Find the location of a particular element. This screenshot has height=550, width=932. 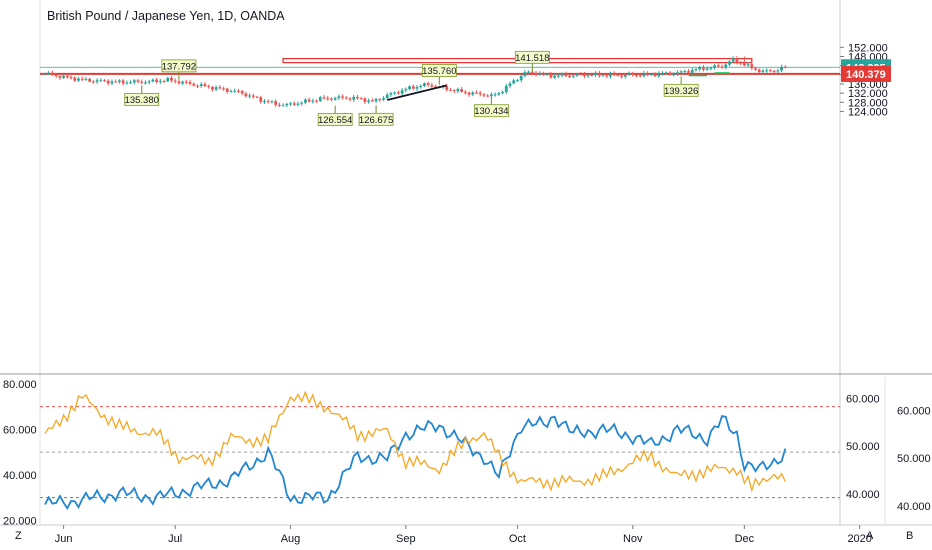

y-tick-label: 132.000 is located at coordinates (868, 94).